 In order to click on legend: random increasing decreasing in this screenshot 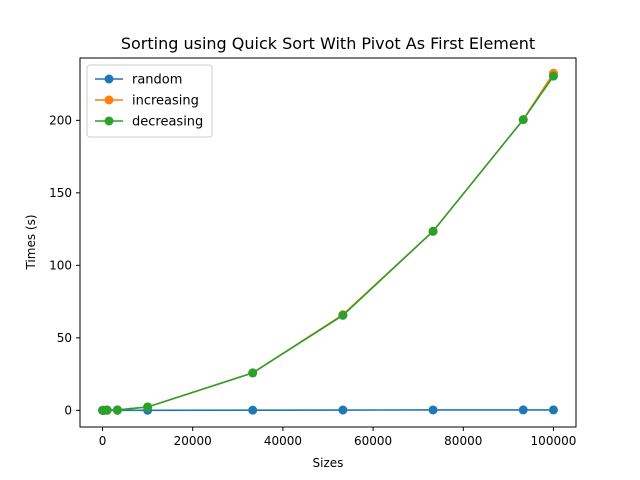, I will do `click(149, 101)`.